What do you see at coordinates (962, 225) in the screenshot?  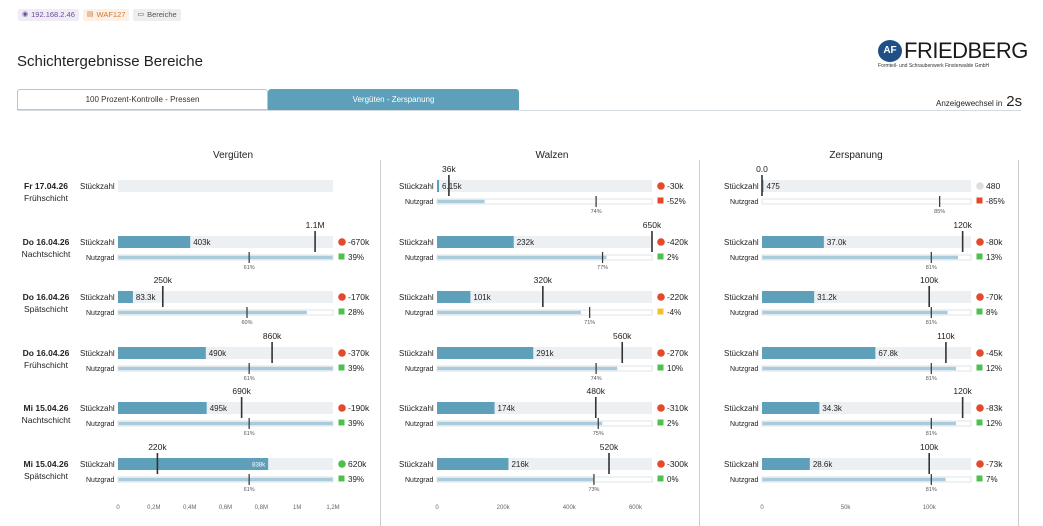 I see `target-label: 120k` at bounding box center [962, 225].